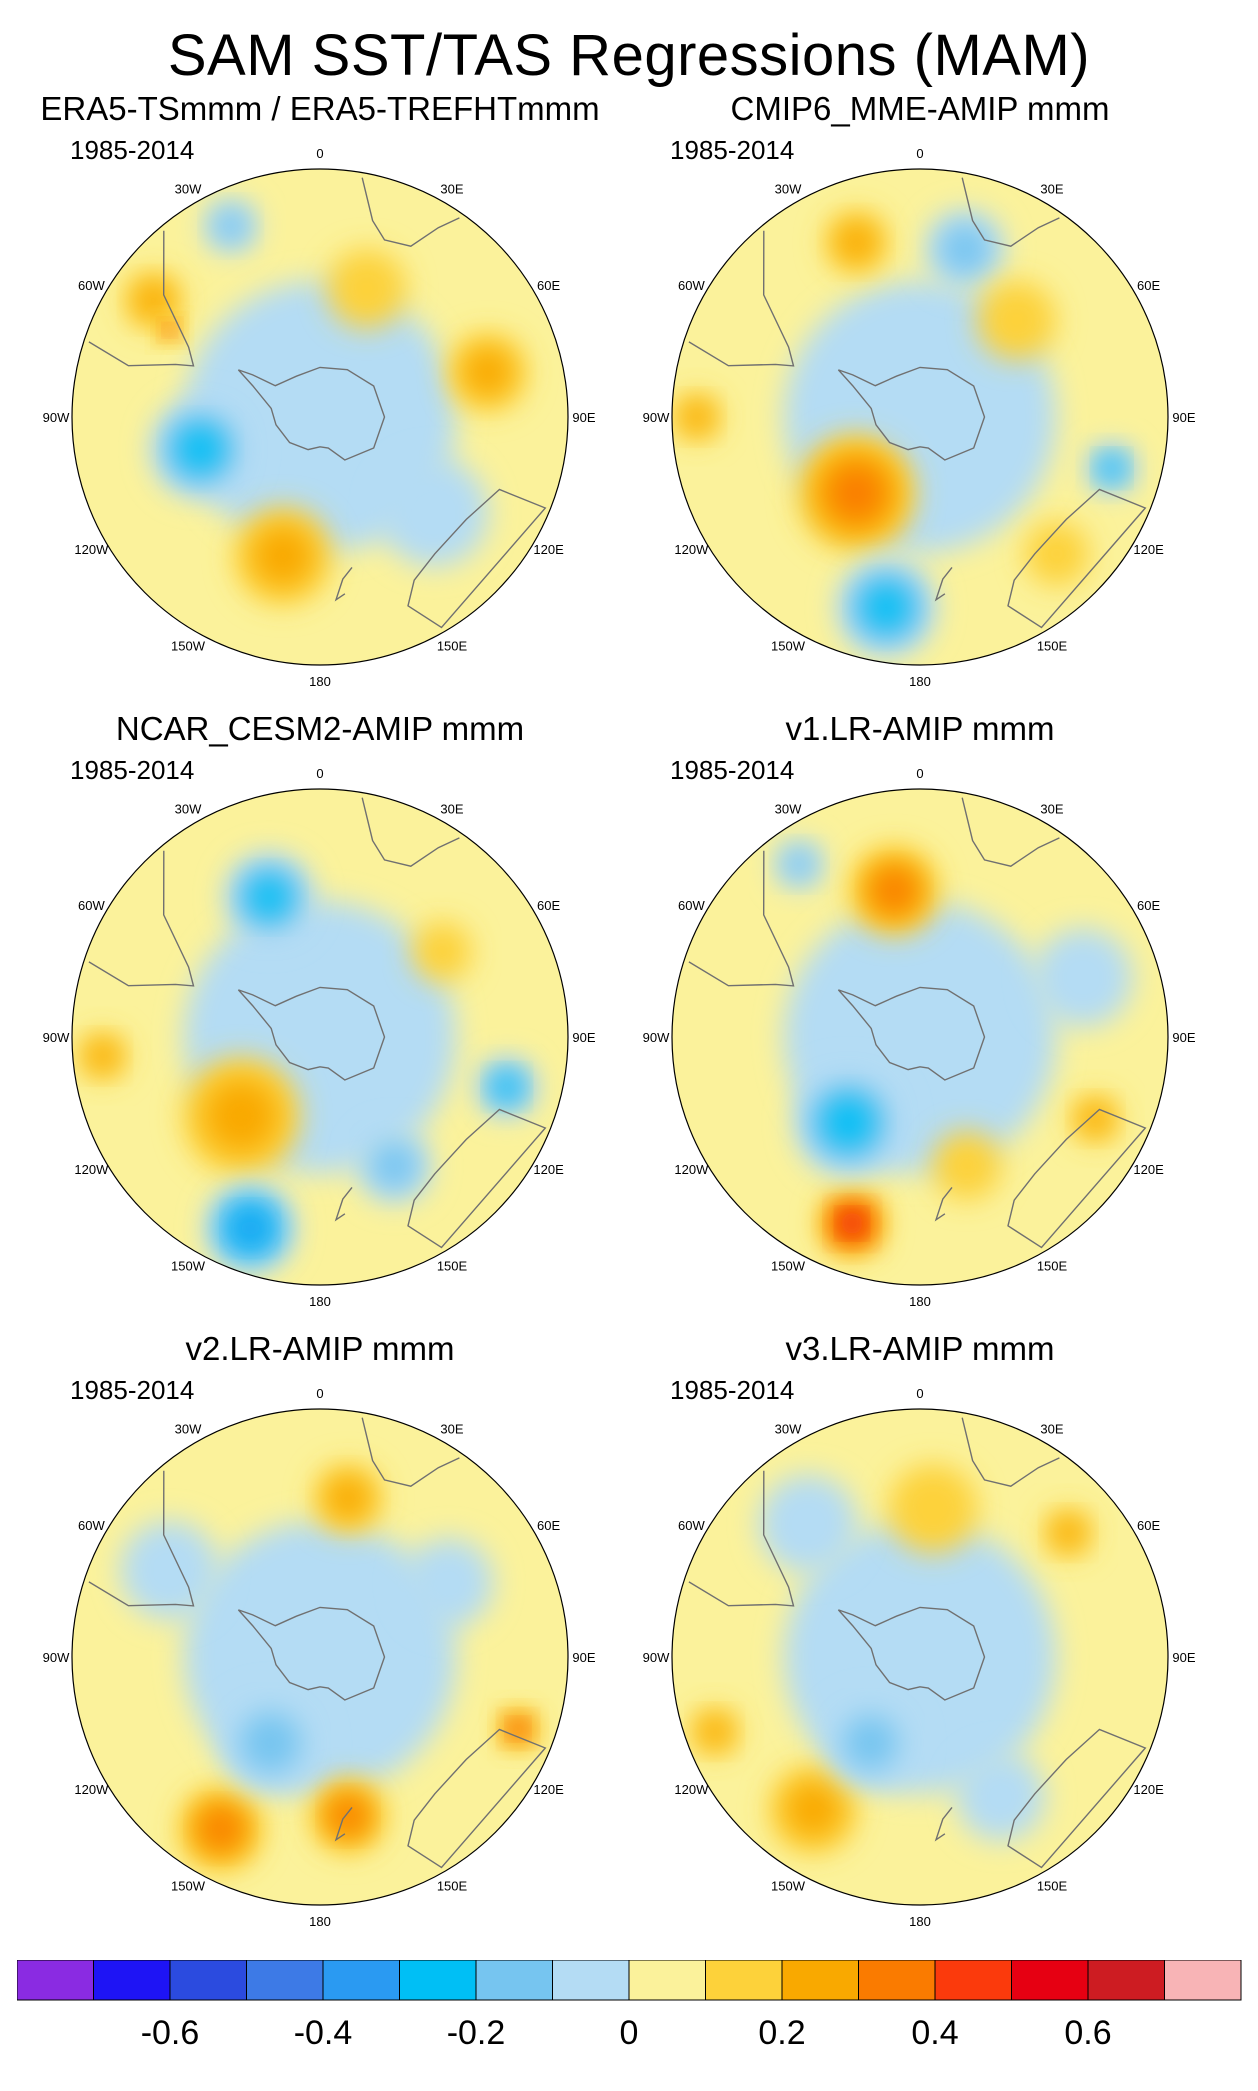 This screenshot has width=1258, height=2091. I want to click on colorbar-tick-label: 0, so click(629, 2033).